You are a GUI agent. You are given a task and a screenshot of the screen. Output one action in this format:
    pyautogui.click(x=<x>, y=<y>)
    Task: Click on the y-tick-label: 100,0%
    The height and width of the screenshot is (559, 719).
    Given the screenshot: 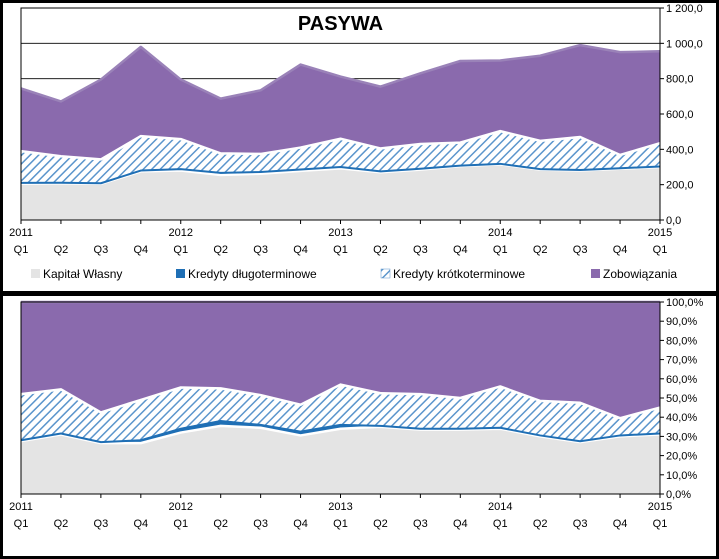 What is the action you would take?
    pyautogui.click(x=685, y=303)
    